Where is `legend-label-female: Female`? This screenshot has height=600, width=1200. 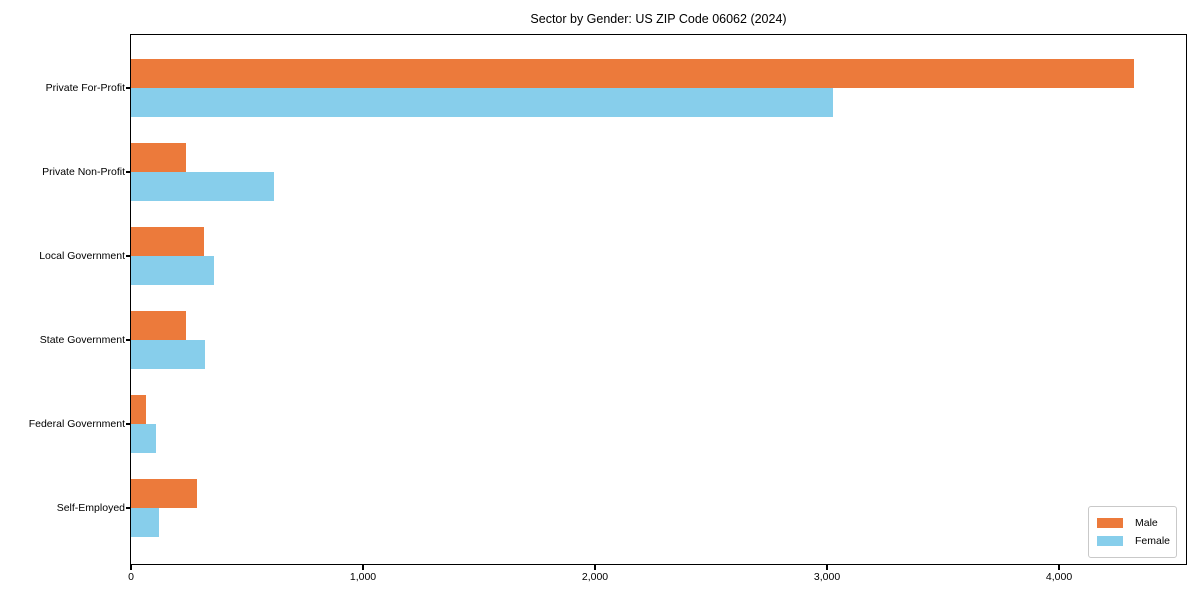 legend-label-female: Female is located at coordinates (1153, 540).